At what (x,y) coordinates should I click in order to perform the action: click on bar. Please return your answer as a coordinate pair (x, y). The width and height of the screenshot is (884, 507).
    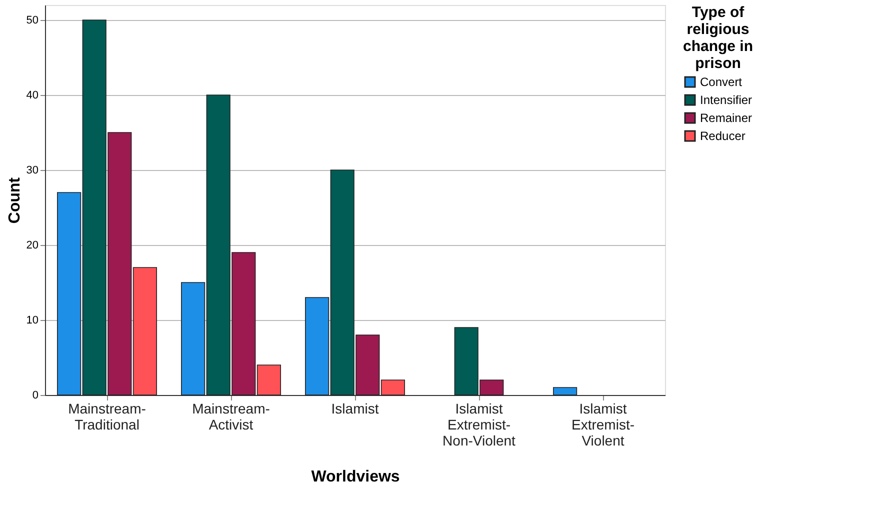
    Looking at the image, I should click on (565, 391).